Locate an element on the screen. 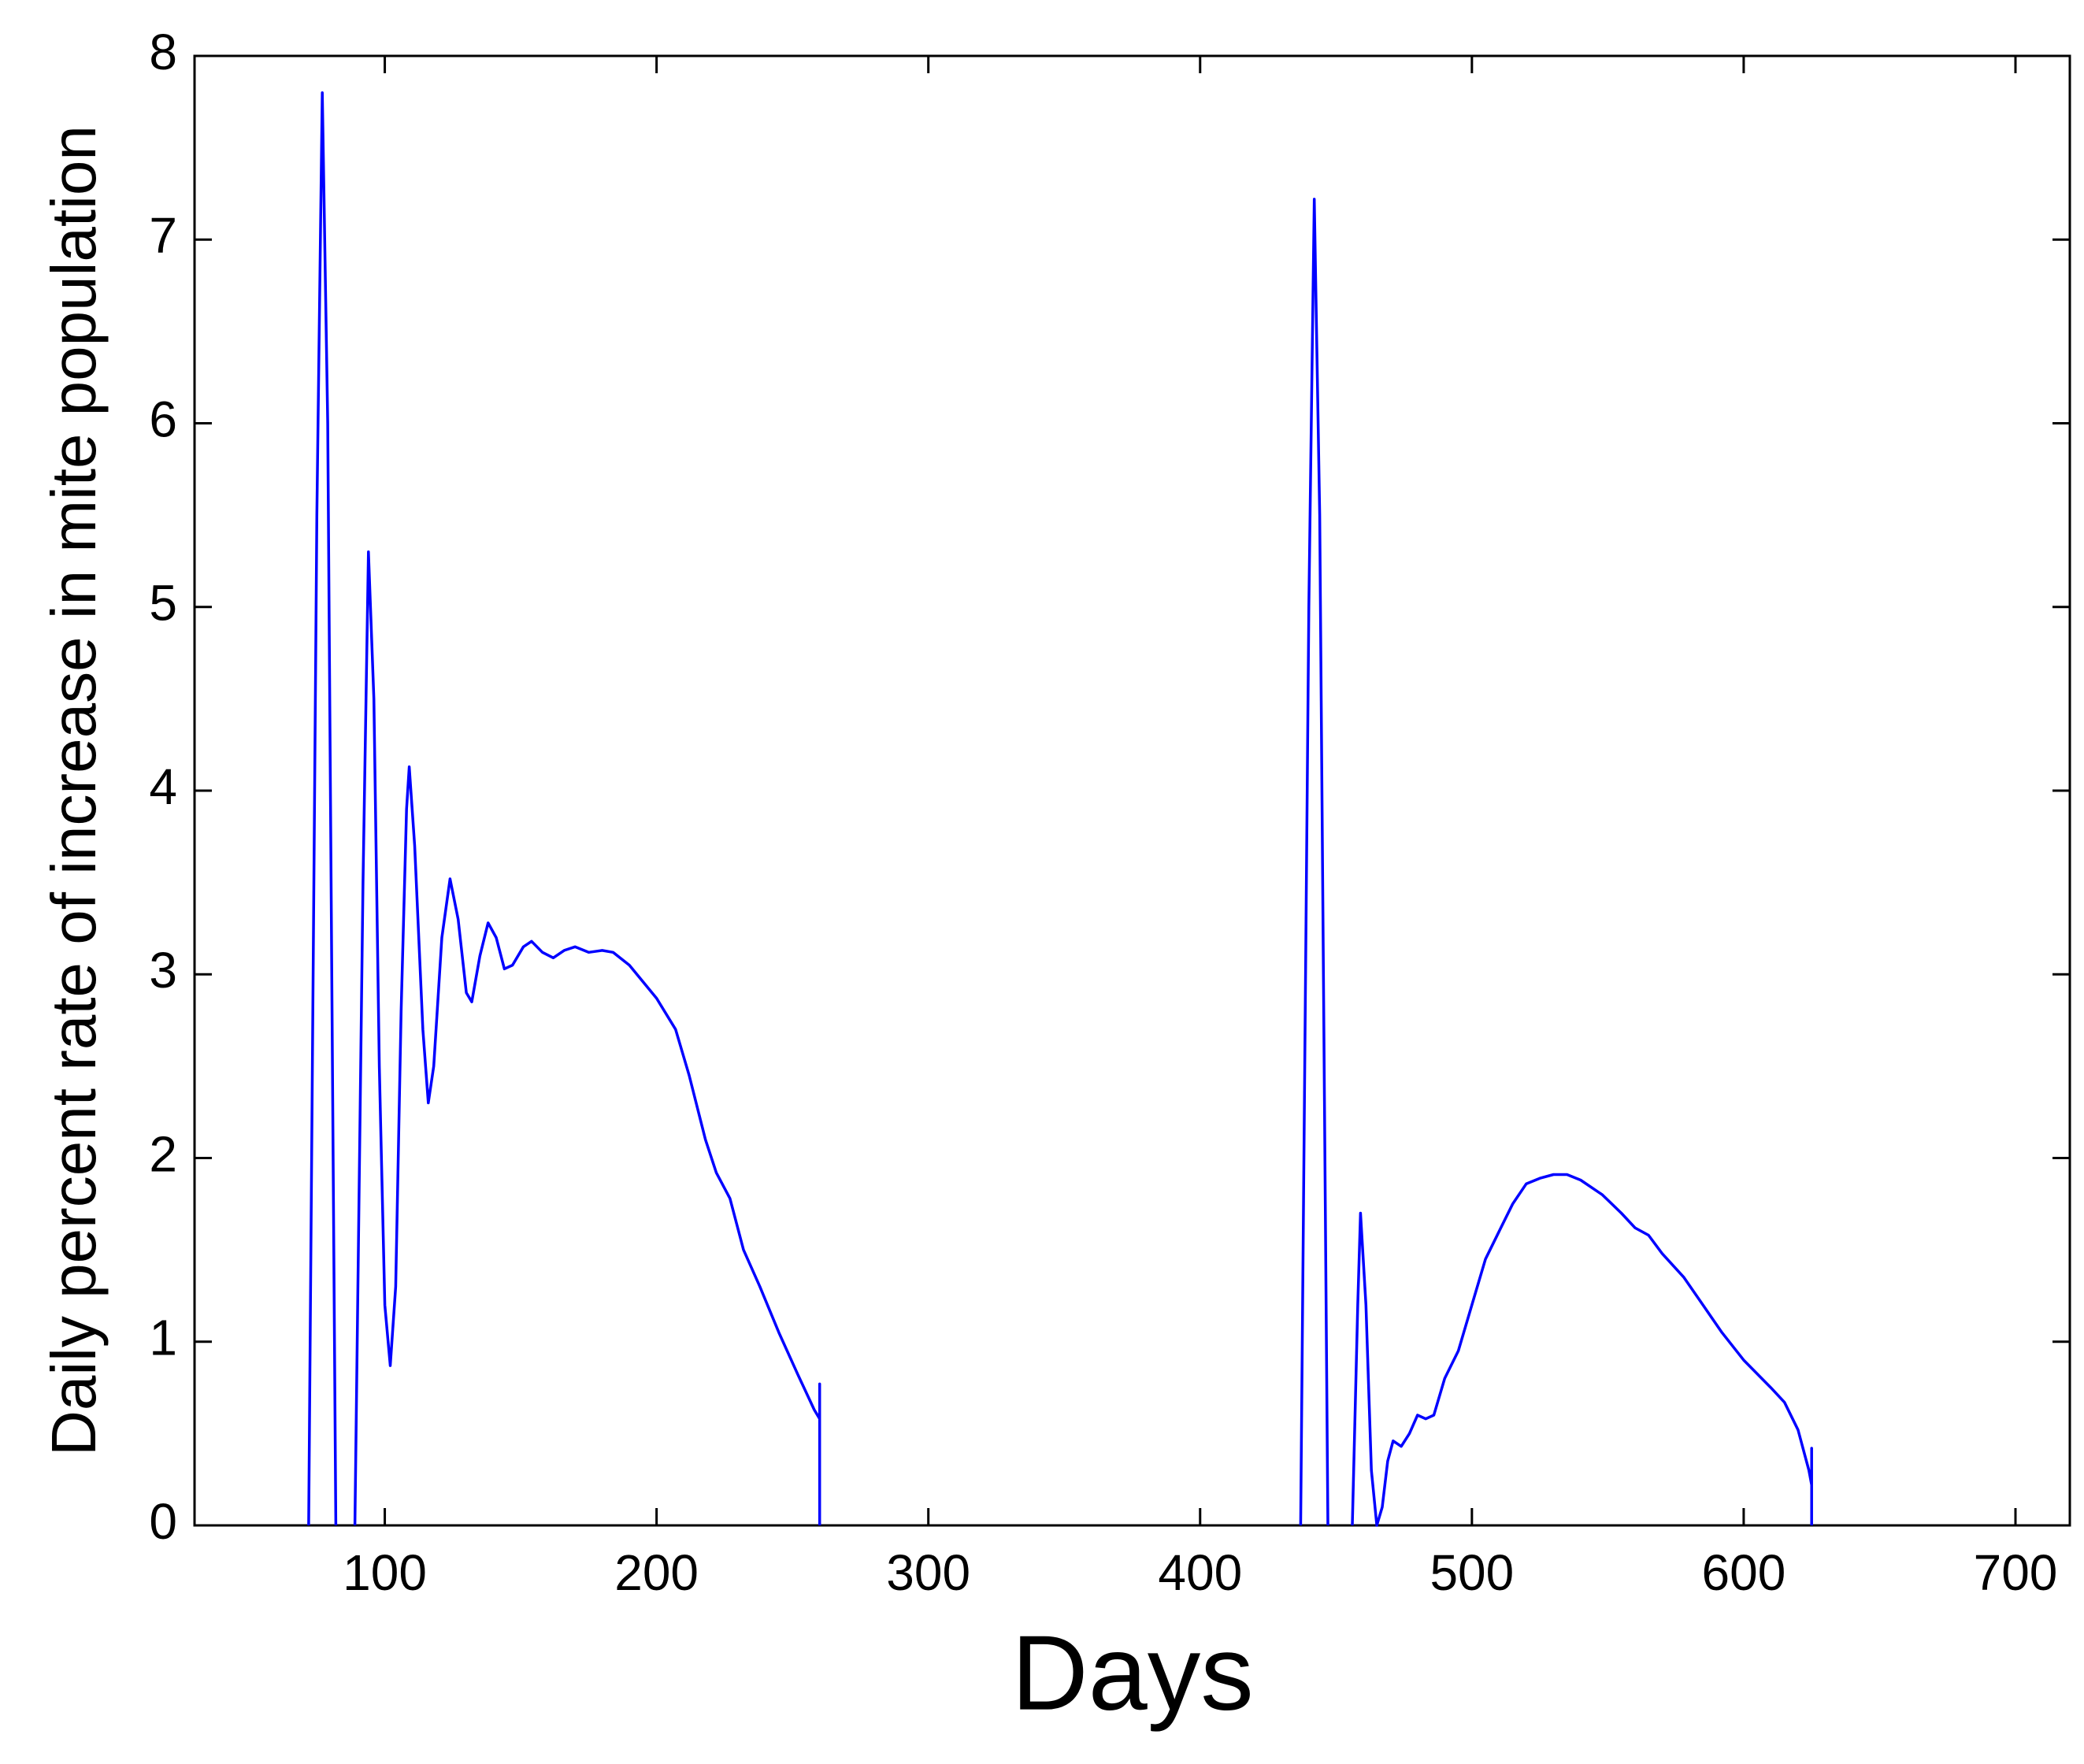 The width and height of the screenshot is (2084, 1764). y-tick-label: 0 is located at coordinates (163, 1521).